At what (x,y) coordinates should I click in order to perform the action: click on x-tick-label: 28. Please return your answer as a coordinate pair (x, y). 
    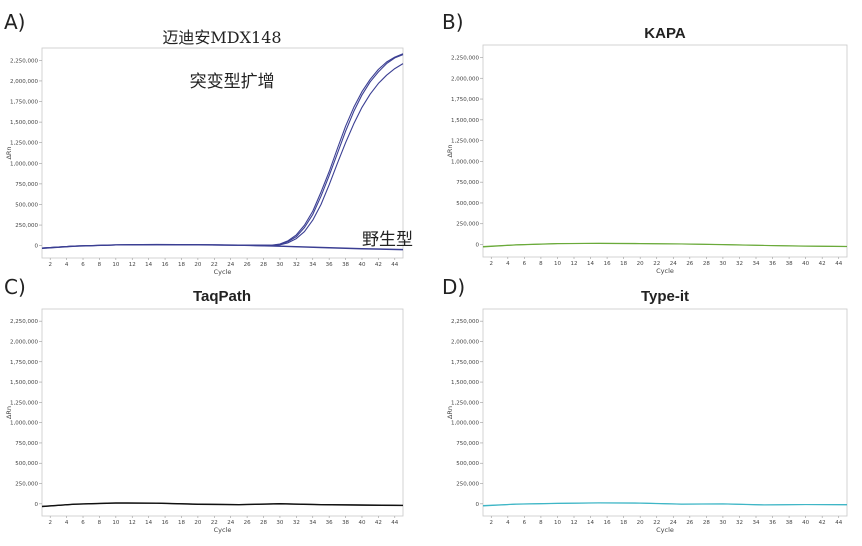
    Looking at the image, I should click on (263, 523).